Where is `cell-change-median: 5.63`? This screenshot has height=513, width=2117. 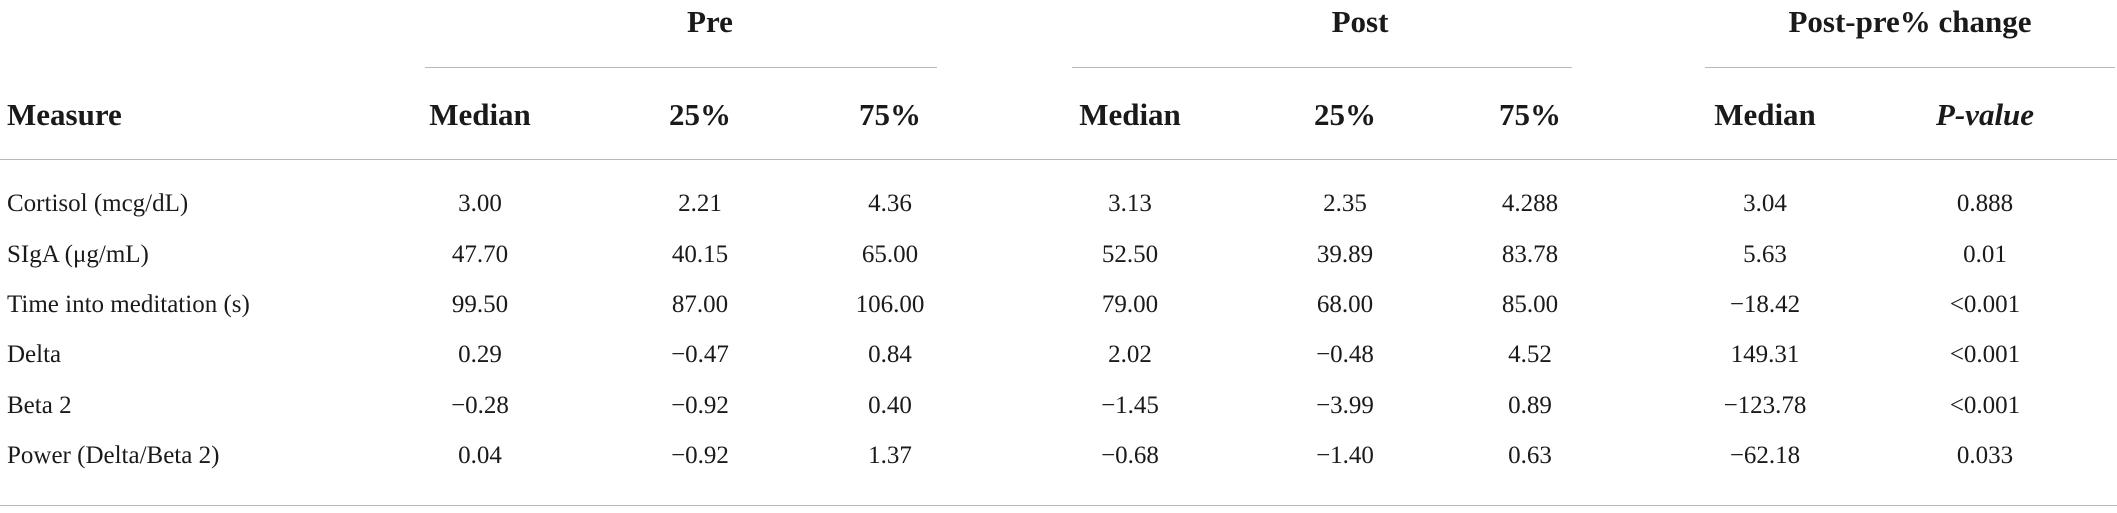
cell-change-median: 5.63 is located at coordinates (1765, 254).